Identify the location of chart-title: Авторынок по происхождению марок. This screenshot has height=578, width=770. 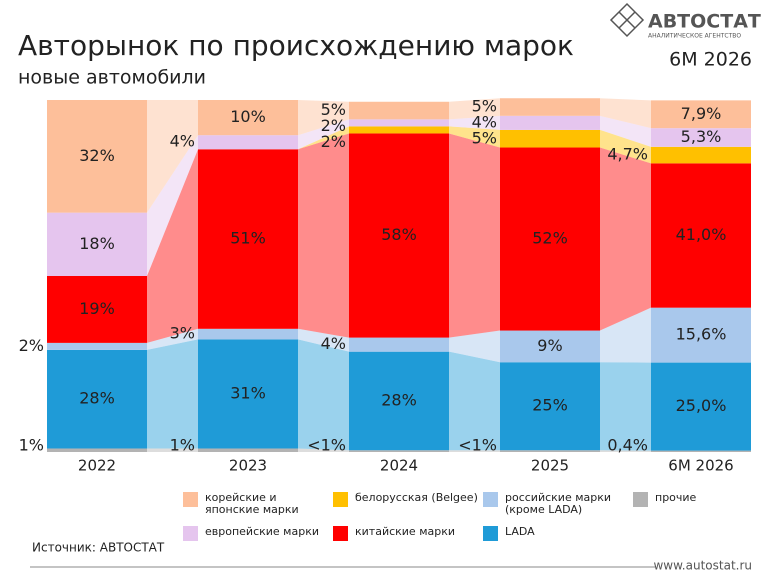
(296, 45).